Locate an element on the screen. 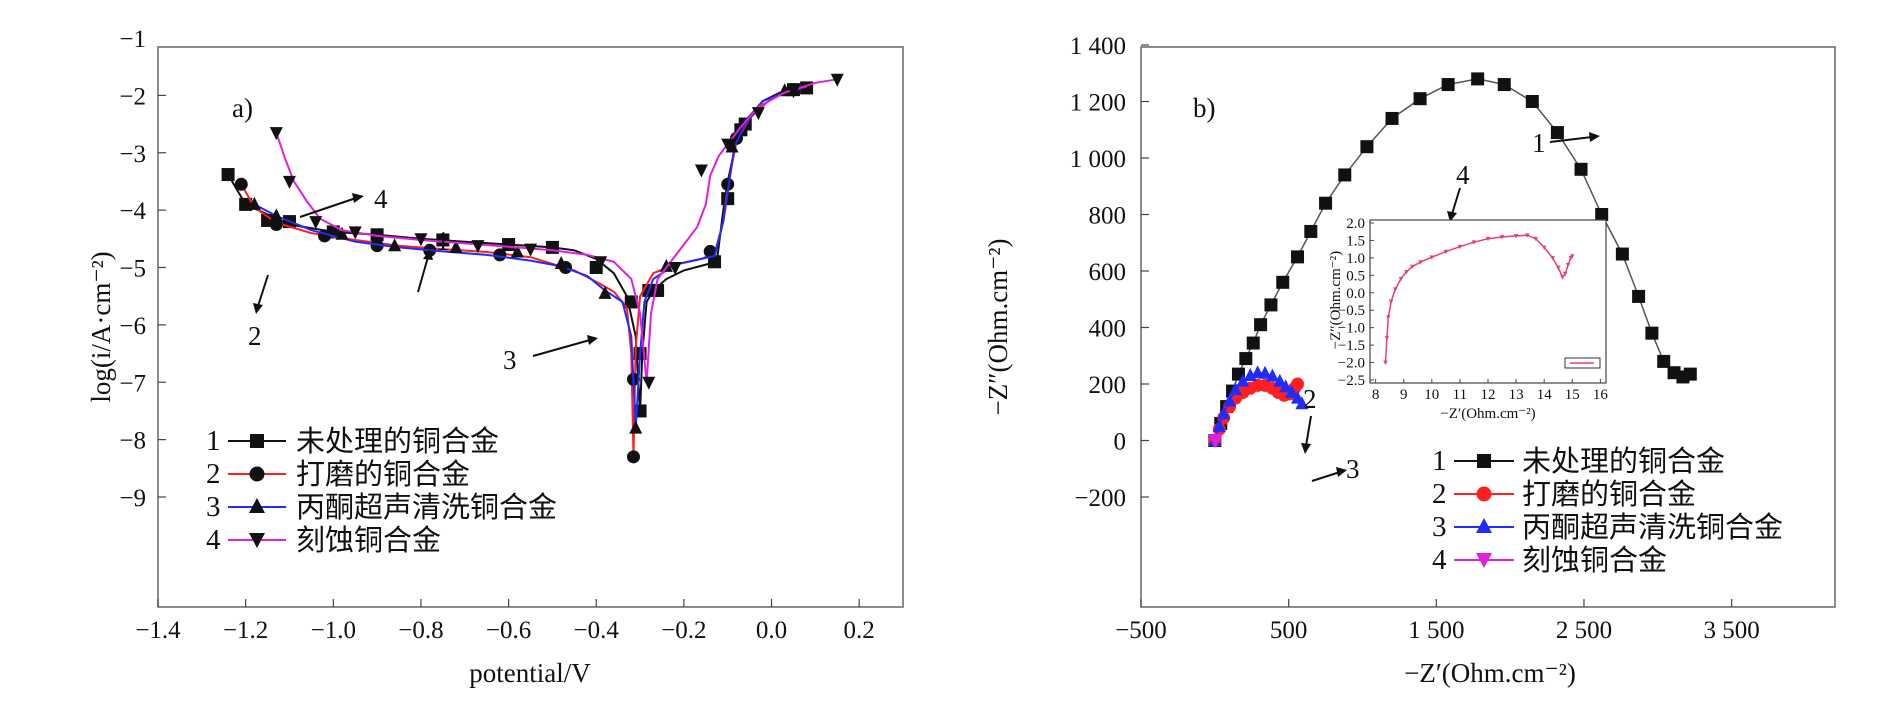 The width and height of the screenshot is (1890, 709). legend-b-entry-4: 4 刻蚀铜合金 is located at coordinates (1549, 560).